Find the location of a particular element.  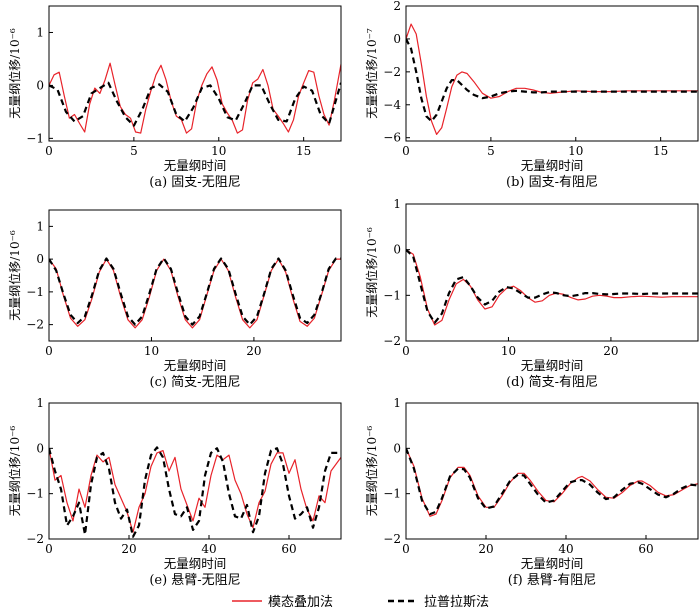

y-tick-label: −6 is located at coordinates (392, 138).